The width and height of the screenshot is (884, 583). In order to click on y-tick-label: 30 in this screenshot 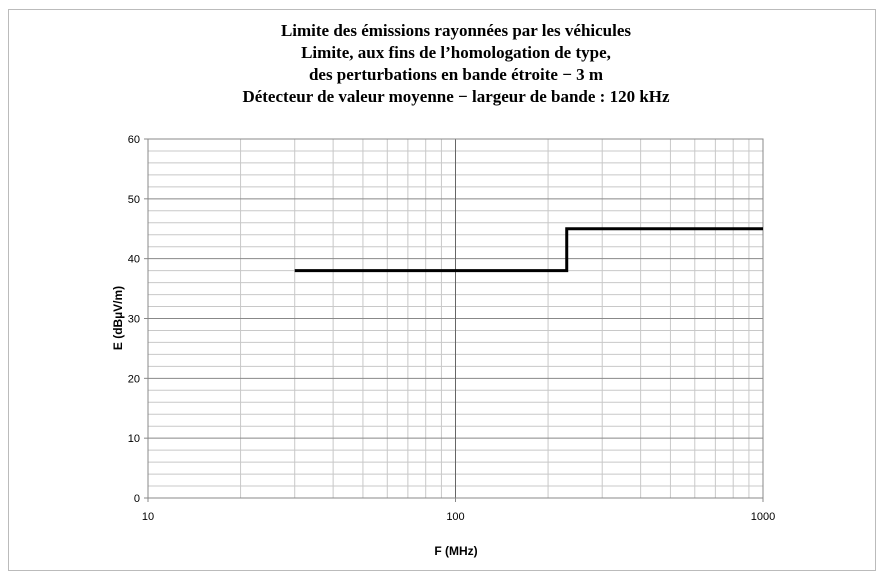, I will do `click(134, 320)`.